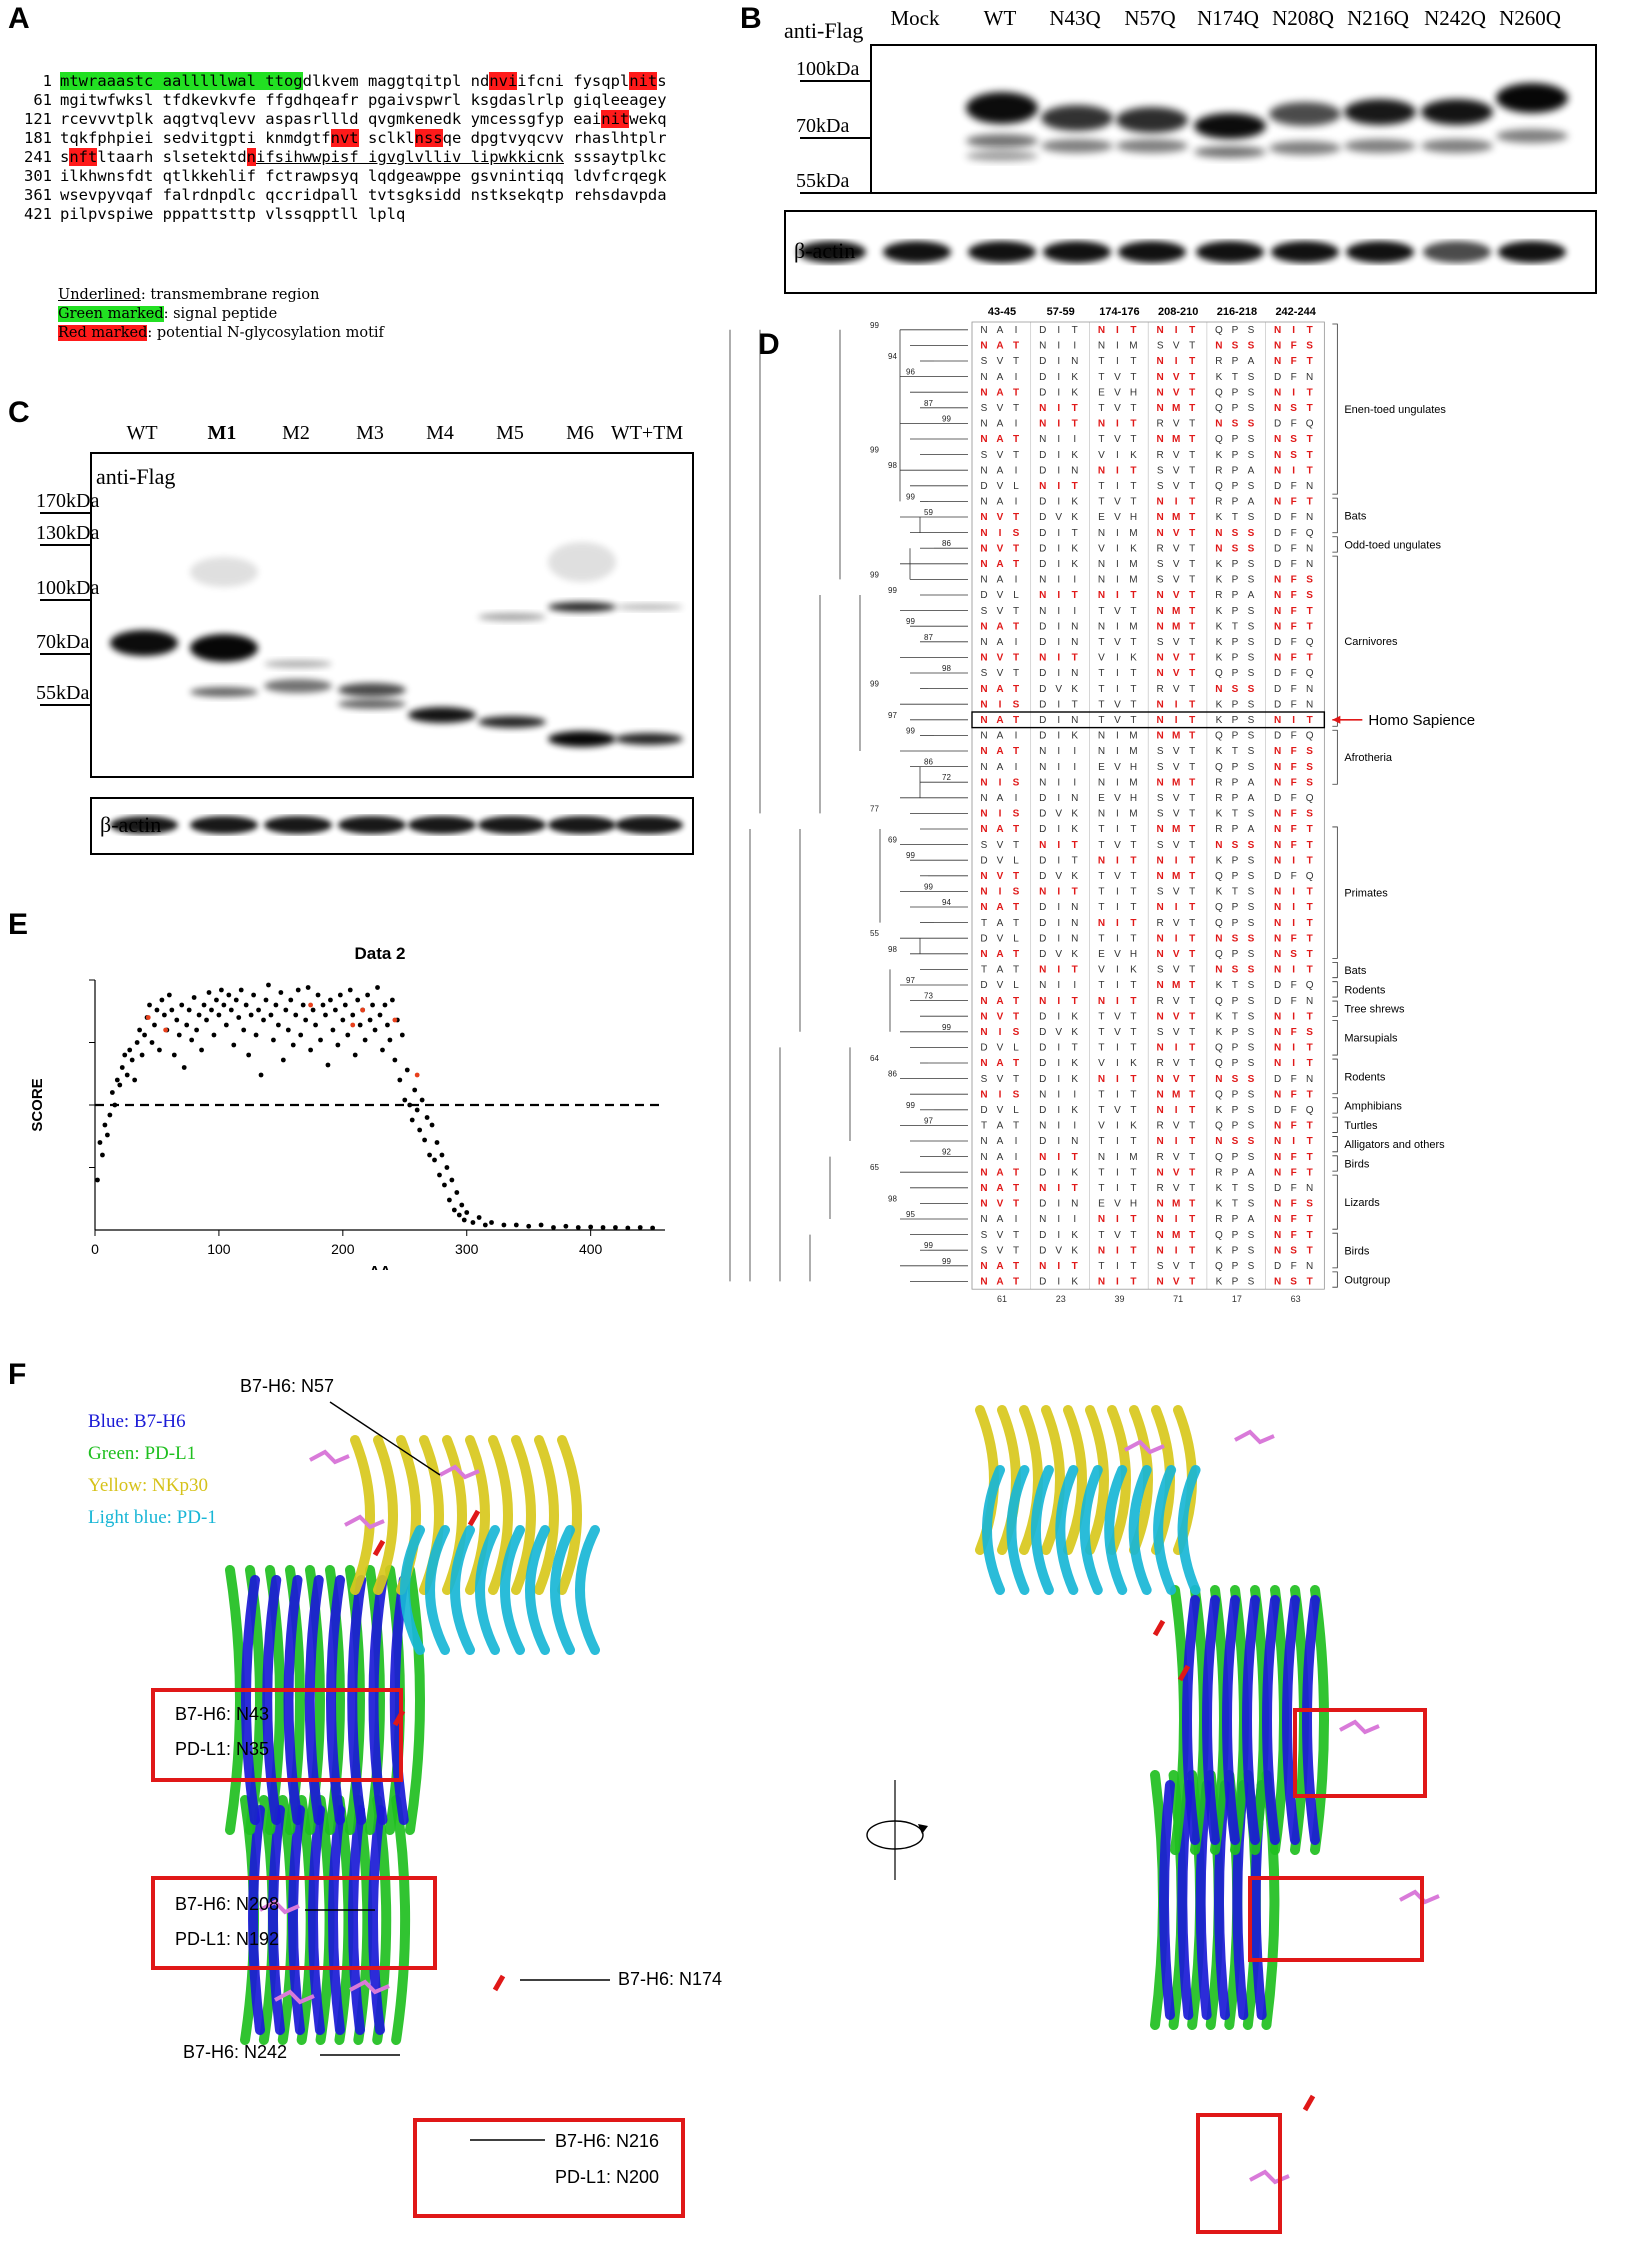  I want to click on rotation-icon, so click(895, 1835).